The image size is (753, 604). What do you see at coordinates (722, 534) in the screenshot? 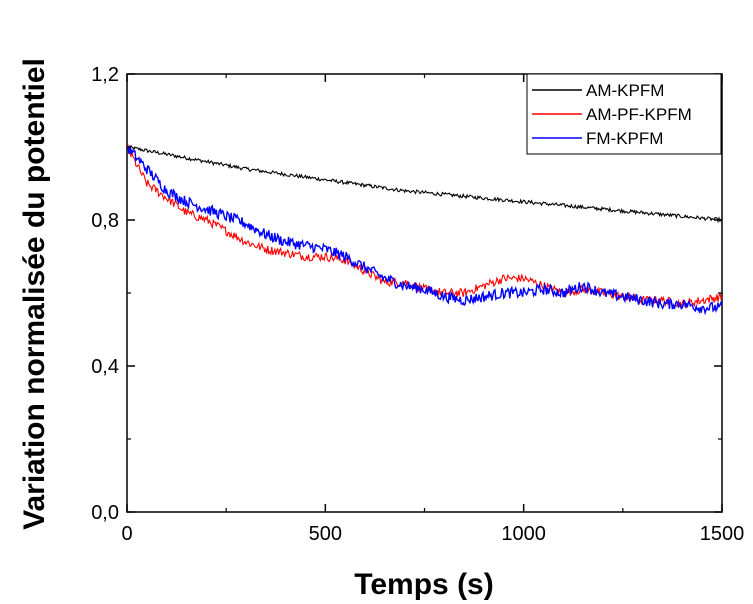
I see `x-tick-label: 1500` at bounding box center [722, 534].